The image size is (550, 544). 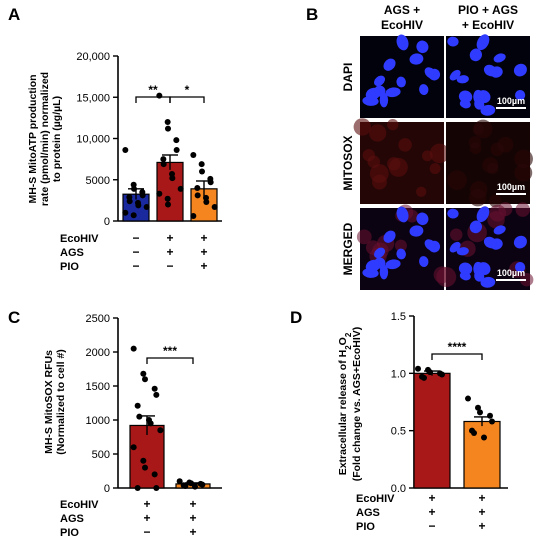 I want to click on y-tick-label: 10,000, so click(x=93, y=140).